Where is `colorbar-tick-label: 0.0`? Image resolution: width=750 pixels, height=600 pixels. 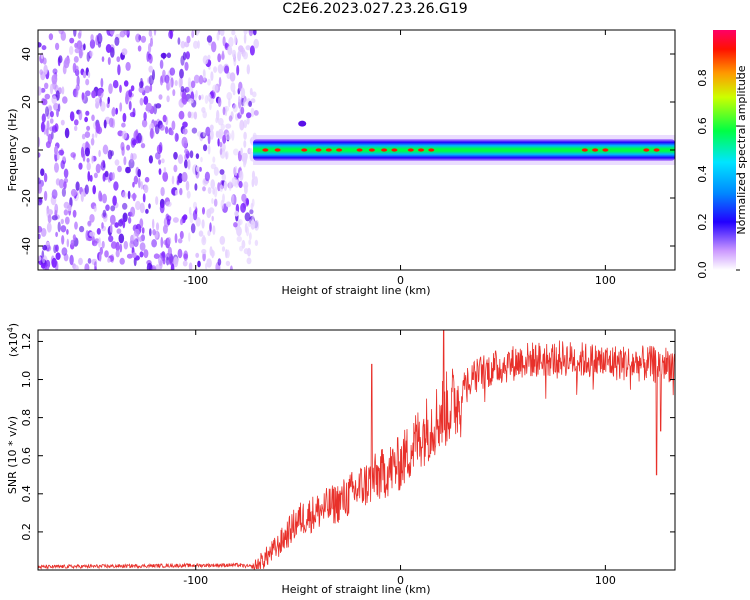 colorbar-tick-label: 0.0 is located at coordinates (702, 270).